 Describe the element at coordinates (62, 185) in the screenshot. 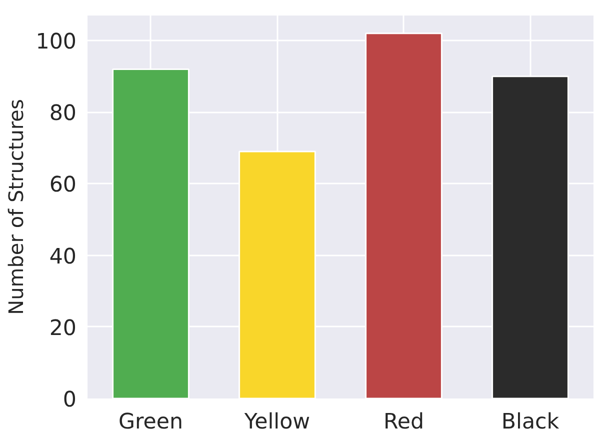

I see `y-tick-label: 60` at that location.